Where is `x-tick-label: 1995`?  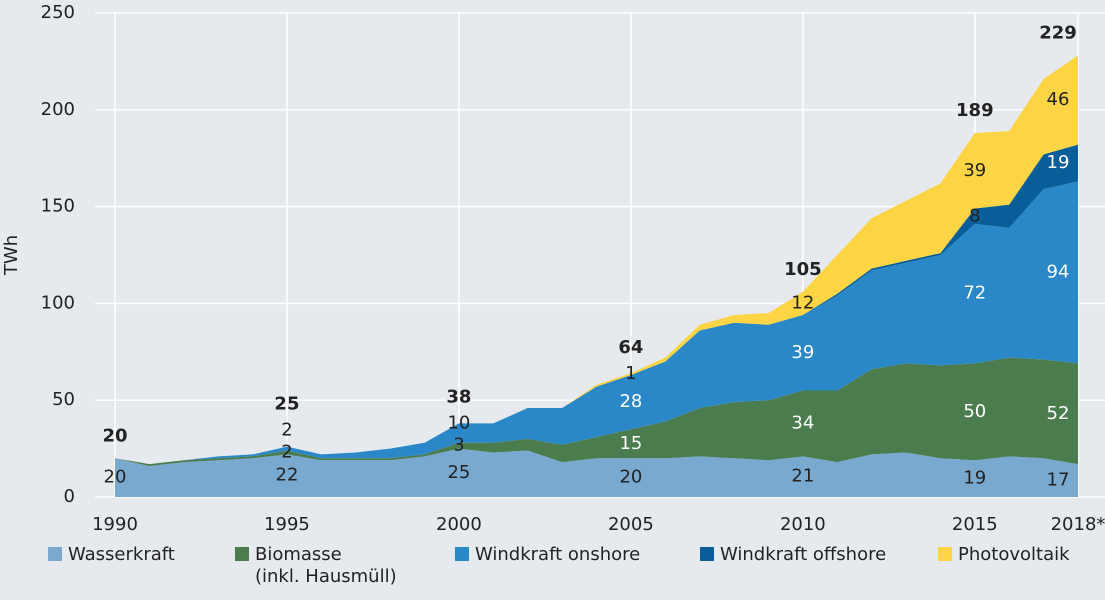
x-tick-label: 1995 is located at coordinates (287, 524).